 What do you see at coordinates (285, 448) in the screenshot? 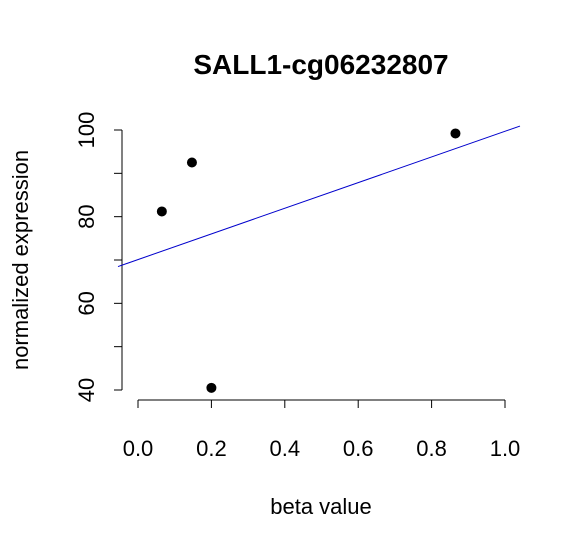
I see `x-tick-label-2: 0.4` at bounding box center [285, 448].